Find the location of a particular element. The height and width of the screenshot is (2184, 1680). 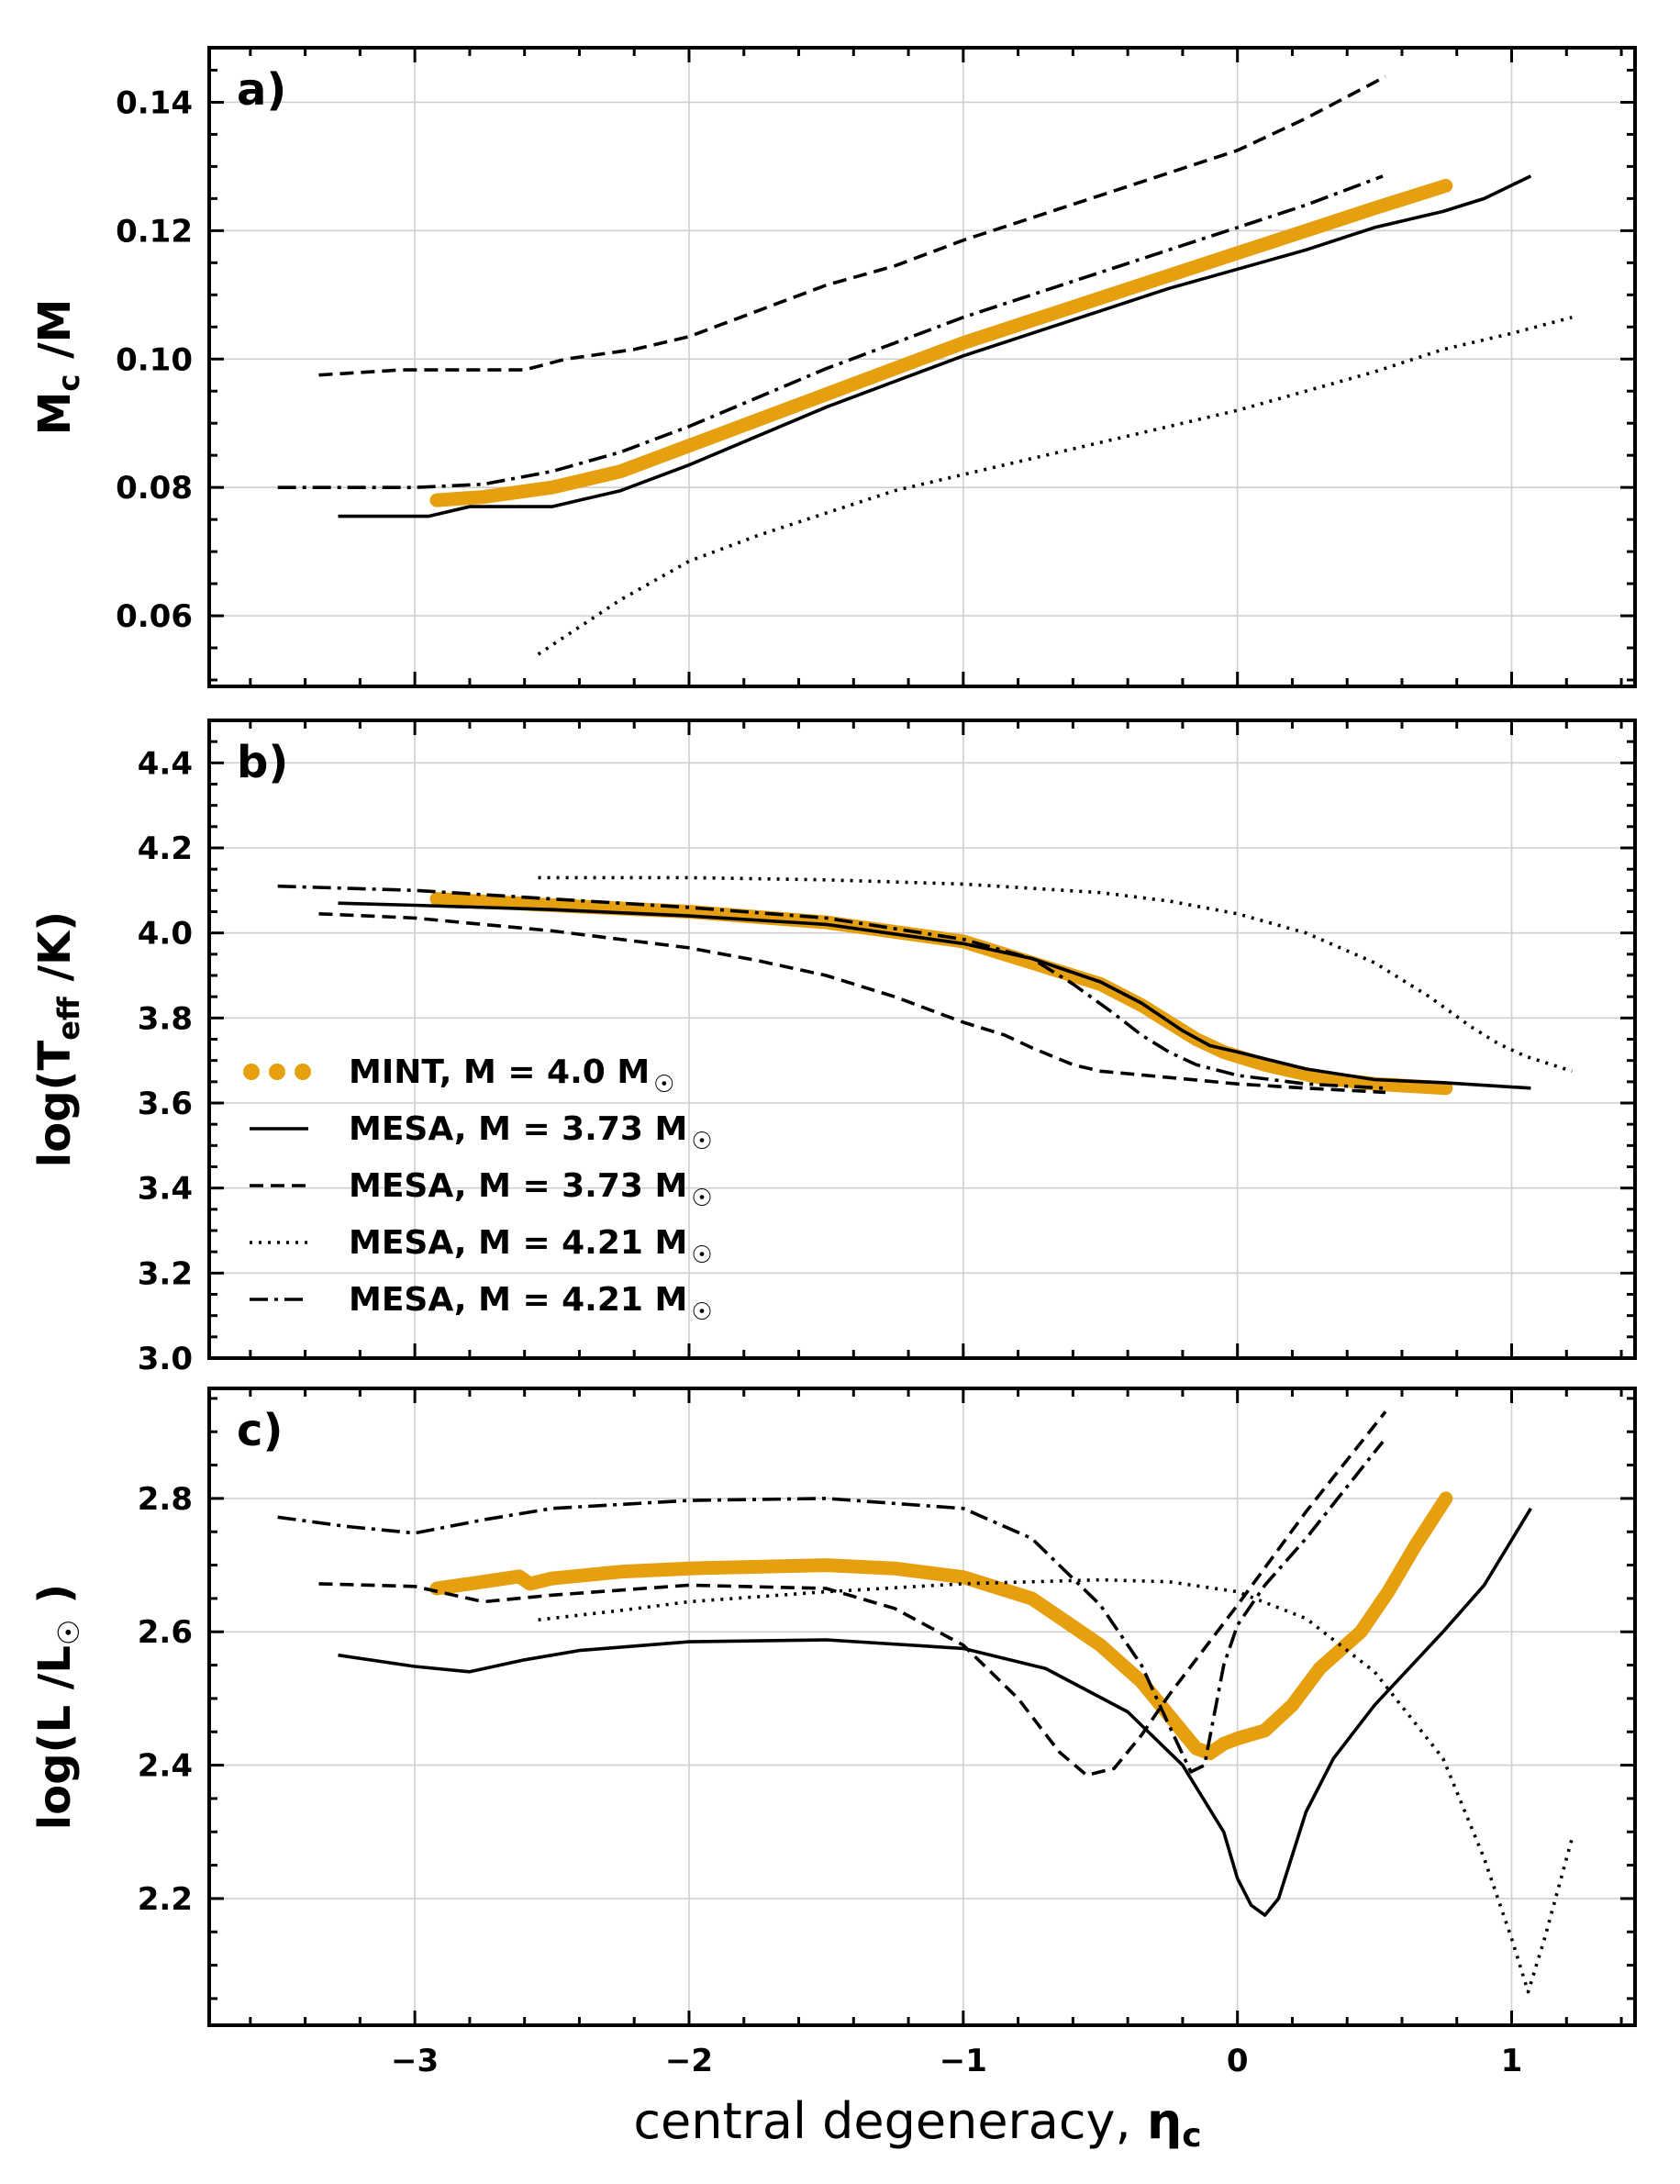

x-axis-title: central degeneracy, ηc is located at coordinates (917, 2123).